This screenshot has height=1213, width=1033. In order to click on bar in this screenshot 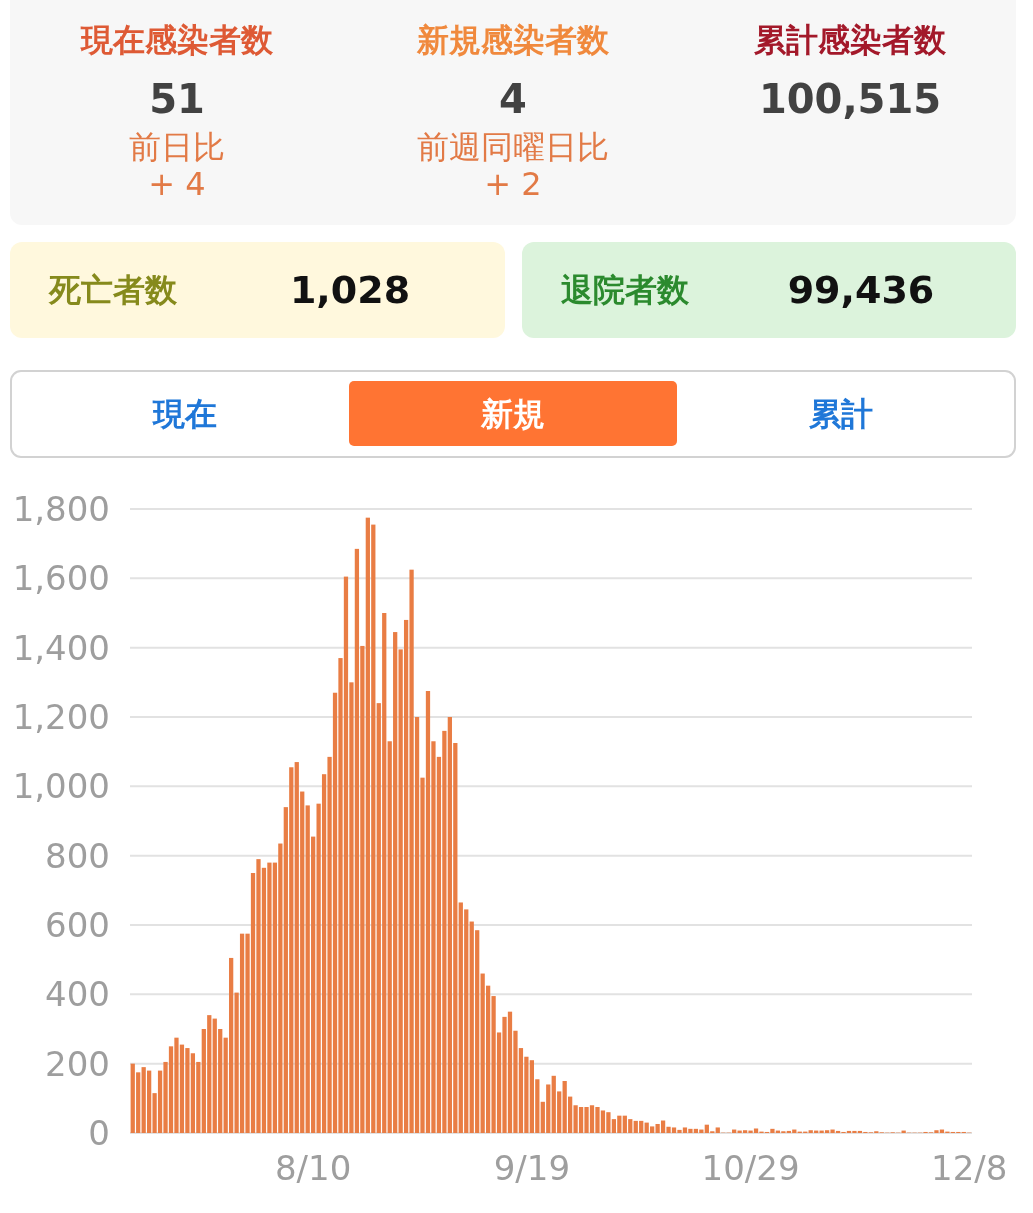, I will do `click(717, 1130)`.